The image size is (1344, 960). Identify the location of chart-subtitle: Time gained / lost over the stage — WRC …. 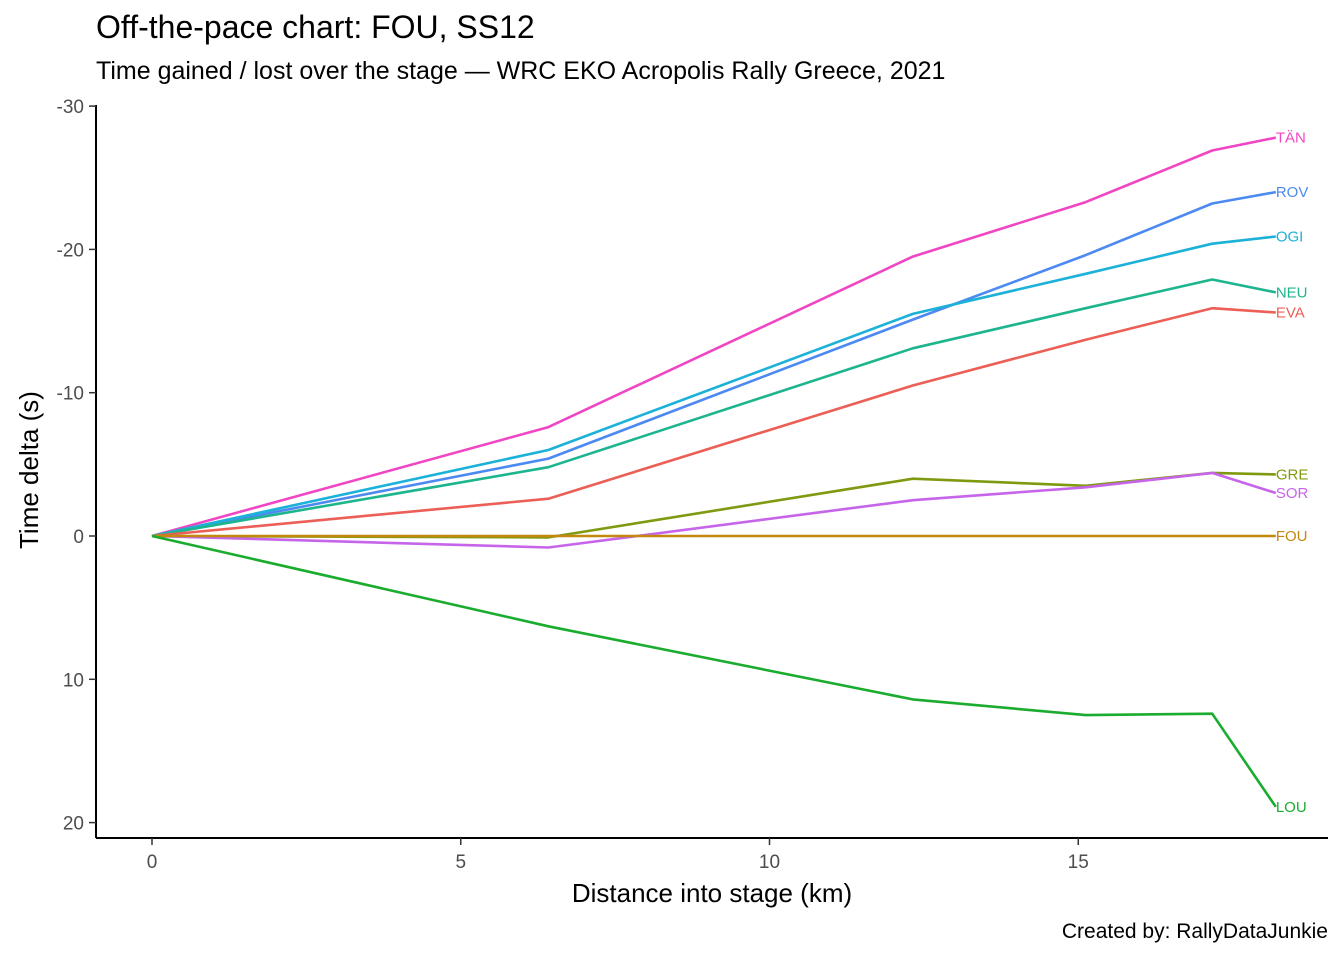
(521, 71).